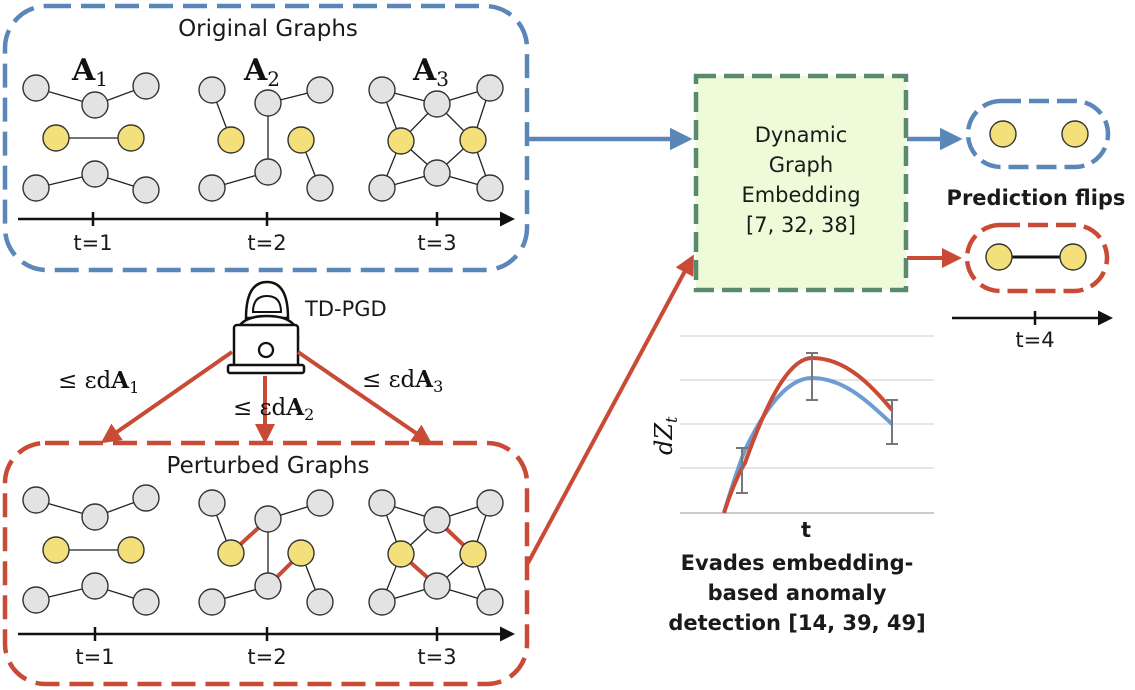  What do you see at coordinates (436, 552) in the screenshot?
I see `perturbed-graph-t3` at bounding box center [436, 552].